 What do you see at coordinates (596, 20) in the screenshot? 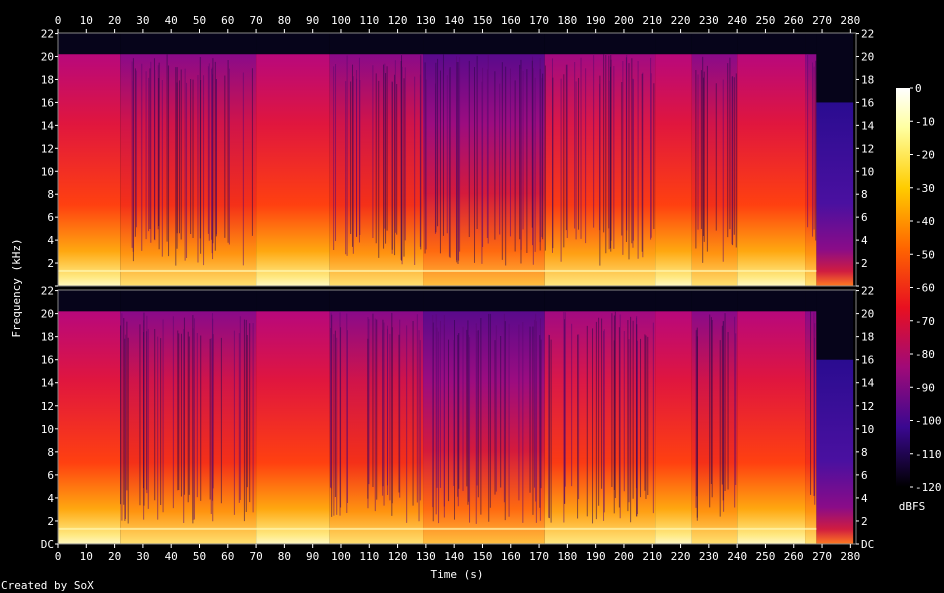
I see `x-tick-label-top: 190` at bounding box center [596, 20].